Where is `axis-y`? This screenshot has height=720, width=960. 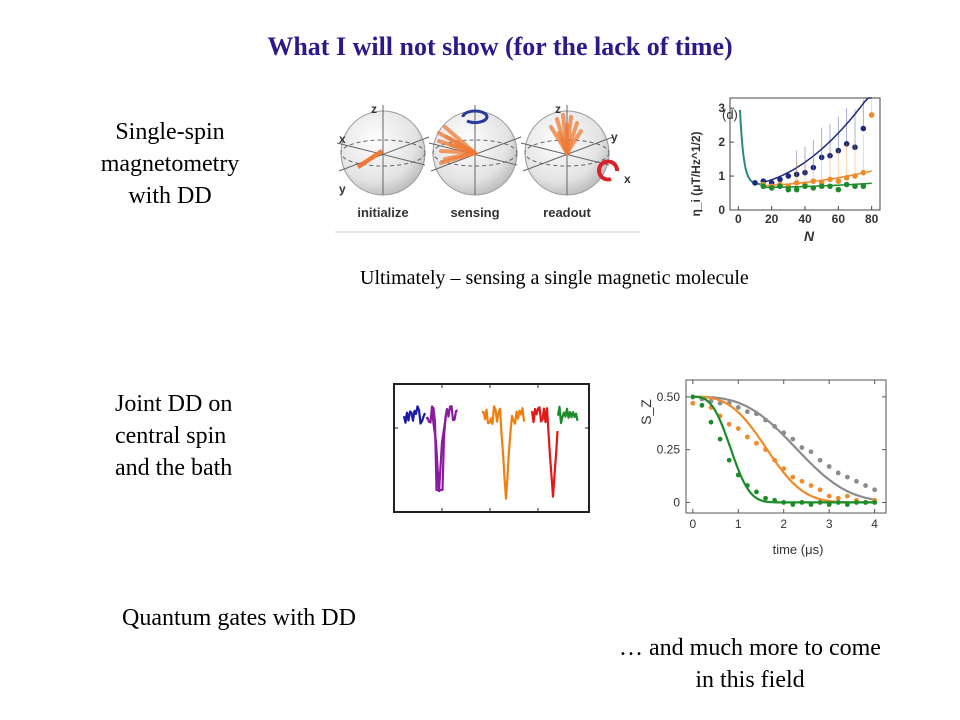 axis-y is located at coordinates (384, 154).